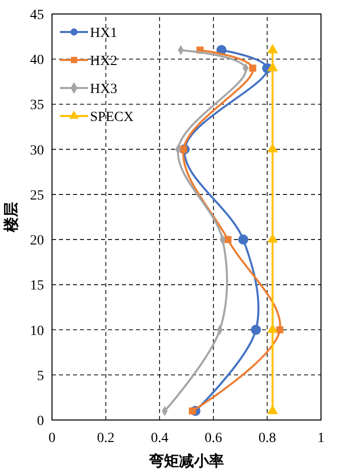  I want to click on y-axis-title: 楼层, so click(11, 217).